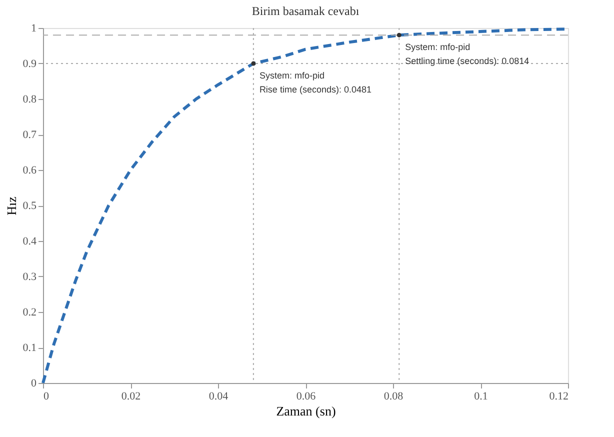 This screenshot has height=437, width=614. What do you see at coordinates (29, 277) in the screenshot?
I see `y-tick-label: 0.3` at bounding box center [29, 277].